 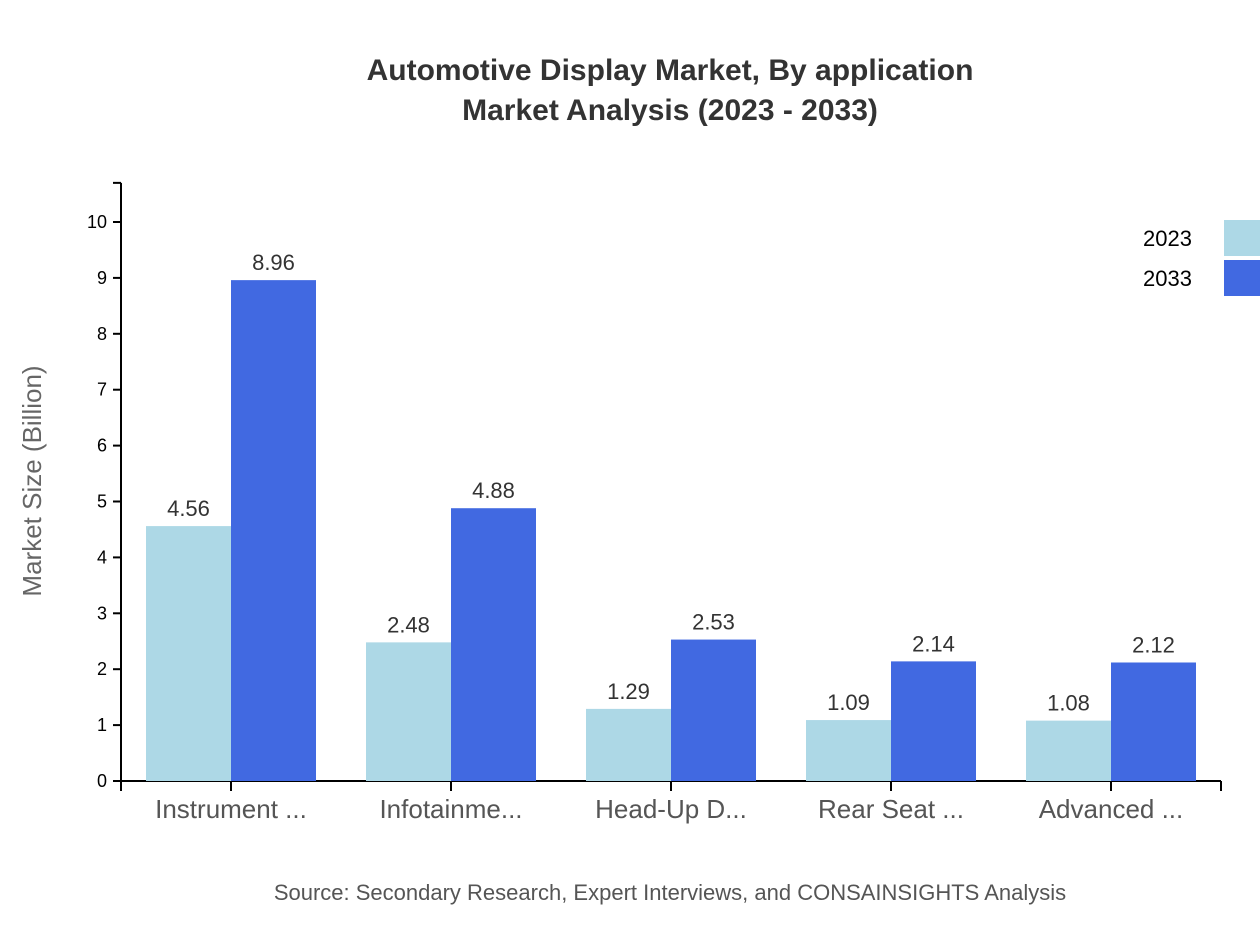 I want to click on data-label: 2.14, so click(x=933, y=643).